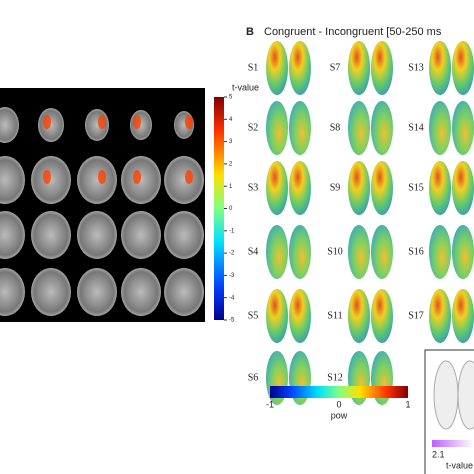 The width and height of the screenshot is (474, 474). What do you see at coordinates (339, 415) in the screenshot?
I see `colorbar-label: pow` at bounding box center [339, 415].